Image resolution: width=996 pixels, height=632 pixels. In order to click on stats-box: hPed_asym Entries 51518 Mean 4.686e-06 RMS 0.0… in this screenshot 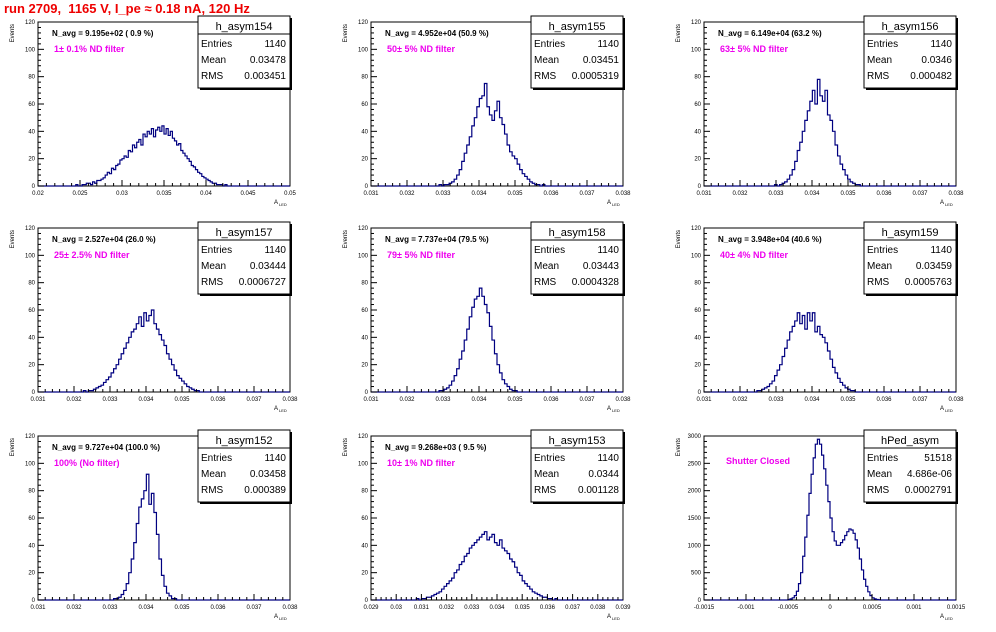, I will do `click(910, 466)`.